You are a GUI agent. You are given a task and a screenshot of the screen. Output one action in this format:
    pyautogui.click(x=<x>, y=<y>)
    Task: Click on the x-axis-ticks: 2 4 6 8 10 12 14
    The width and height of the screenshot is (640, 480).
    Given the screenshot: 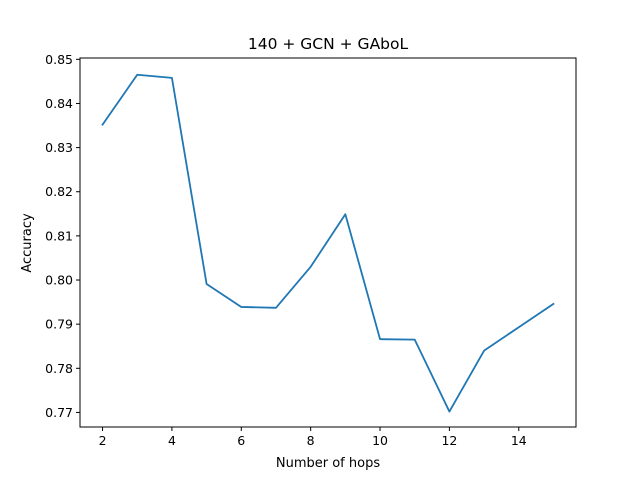 What is the action you would take?
    pyautogui.click(x=313, y=437)
    